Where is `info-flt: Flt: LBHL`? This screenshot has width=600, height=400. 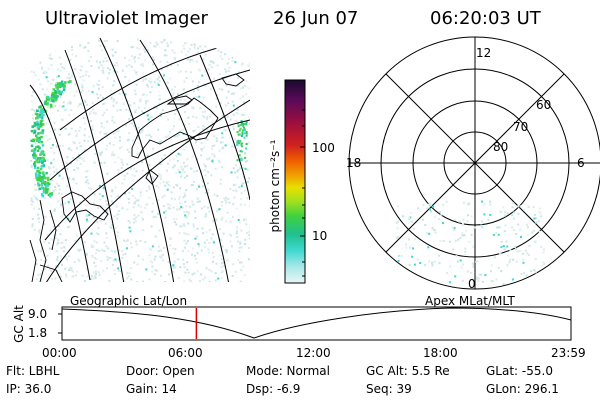
info-flt: Flt: LBHL is located at coordinates (33, 371).